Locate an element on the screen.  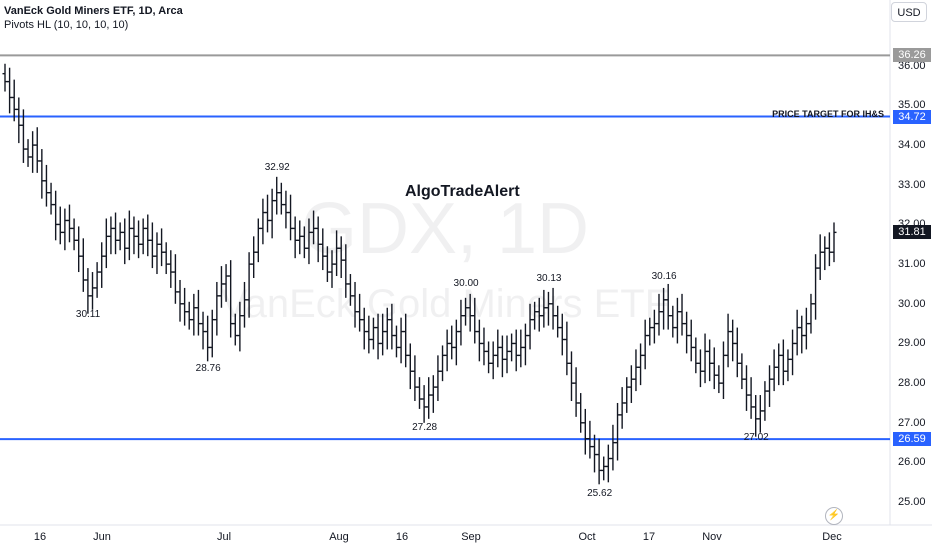
level-price-tag: 26.59 is located at coordinates (912, 439).